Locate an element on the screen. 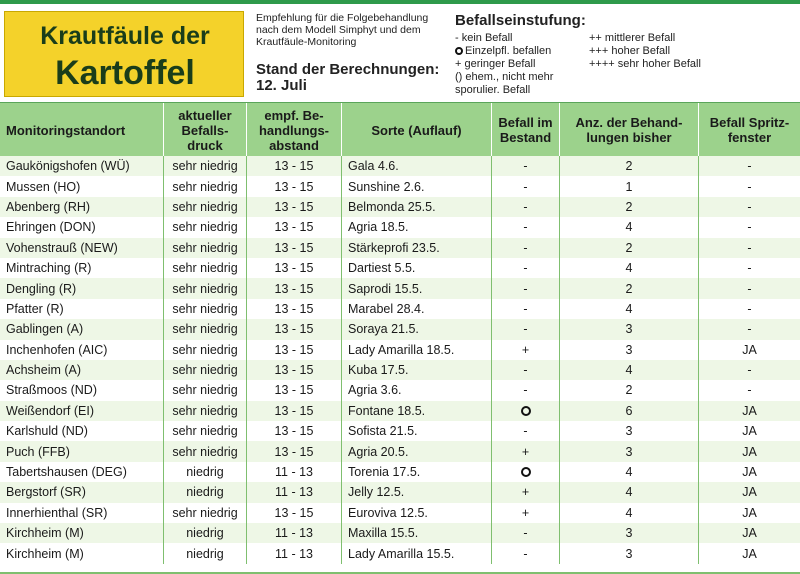  cell-location: Gablingen (A) is located at coordinates (45, 329).